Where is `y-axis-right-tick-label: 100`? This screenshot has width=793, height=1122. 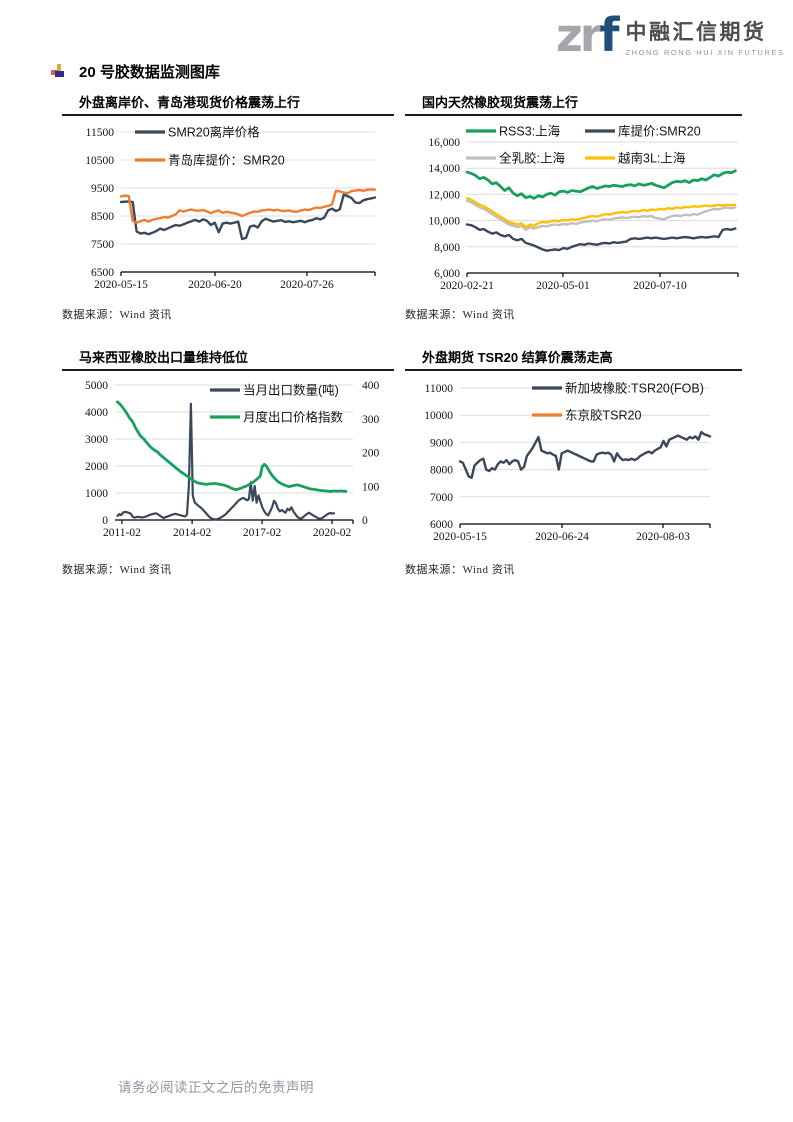 y-axis-right-tick-label: 100 is located at coordinates (371, 487).